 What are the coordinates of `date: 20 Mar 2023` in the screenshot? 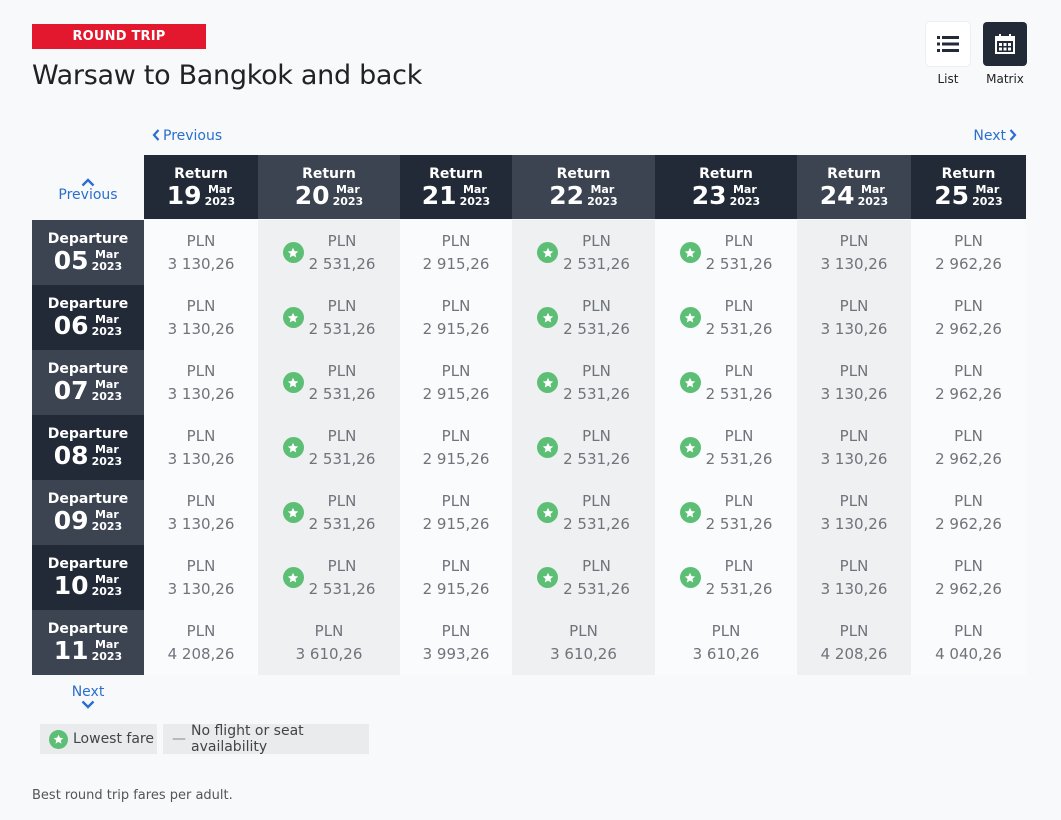 It's located at (329, 195).